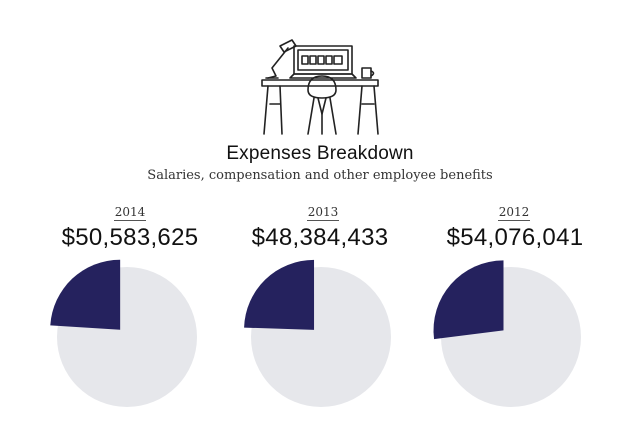 Image resolution: width=640 pixels, height=444 pixels. I want to click on year-label-2013: 2013, so click(323, 213).